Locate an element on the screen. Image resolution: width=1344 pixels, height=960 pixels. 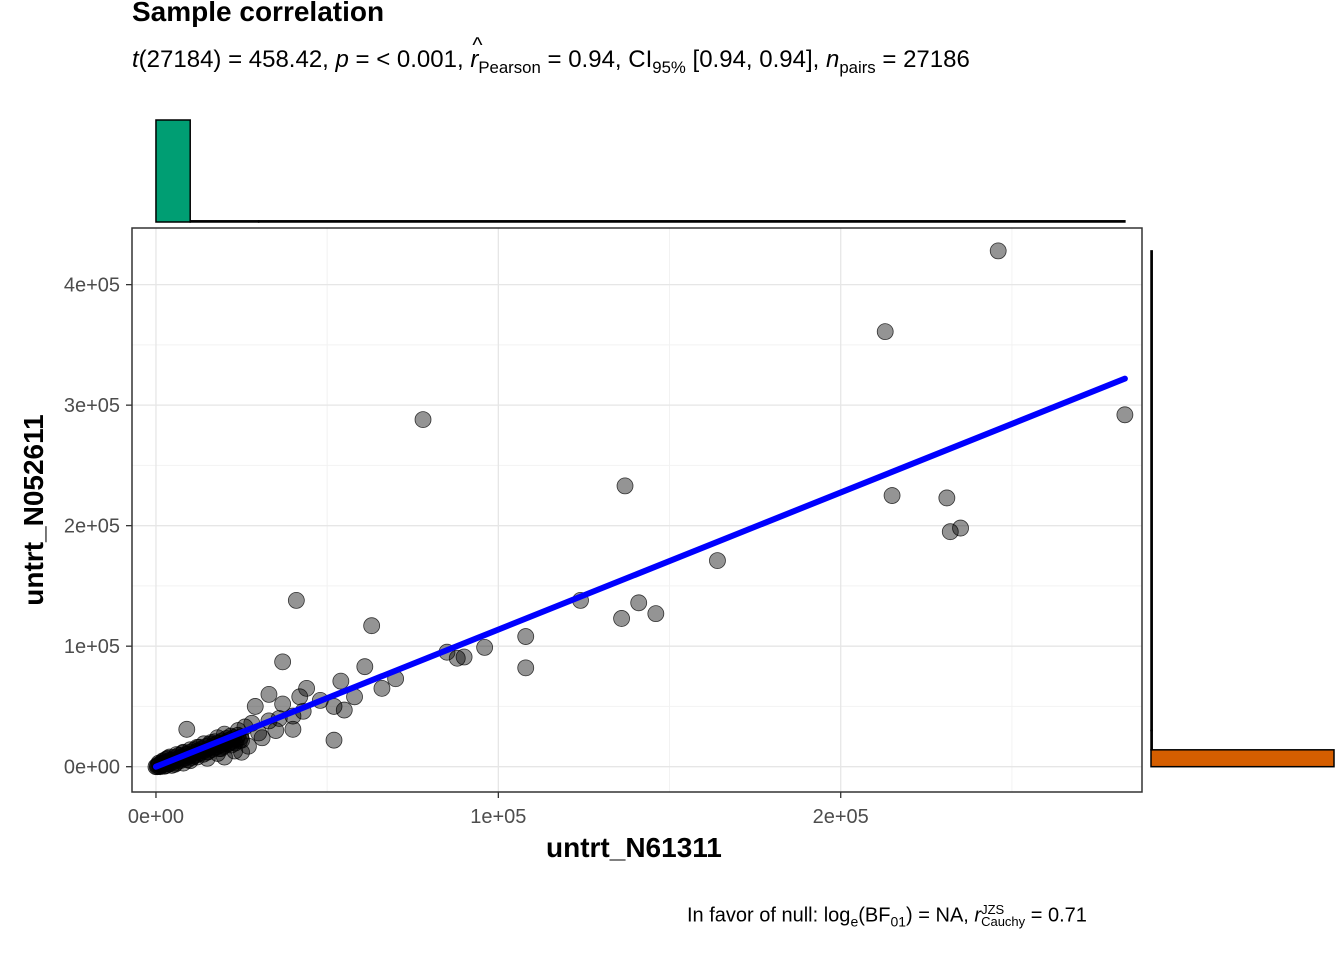
y-tick-label: 1e+05 is located at coordinates (92, 647).